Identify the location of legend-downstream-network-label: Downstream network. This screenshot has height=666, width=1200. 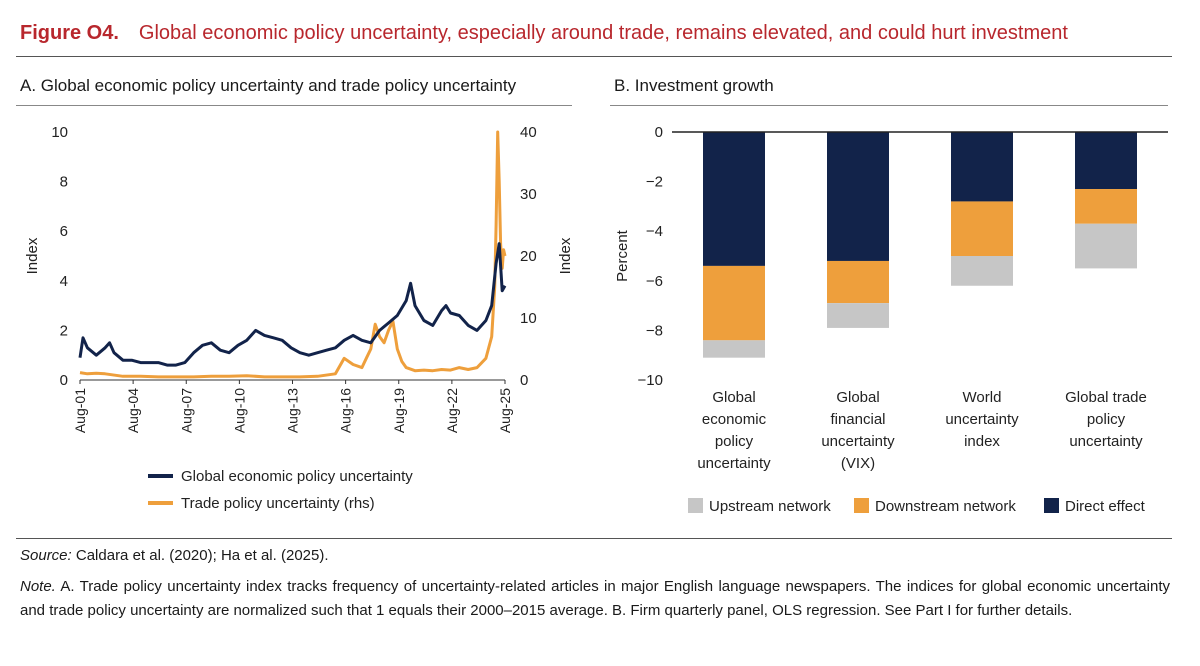
(945, 506).